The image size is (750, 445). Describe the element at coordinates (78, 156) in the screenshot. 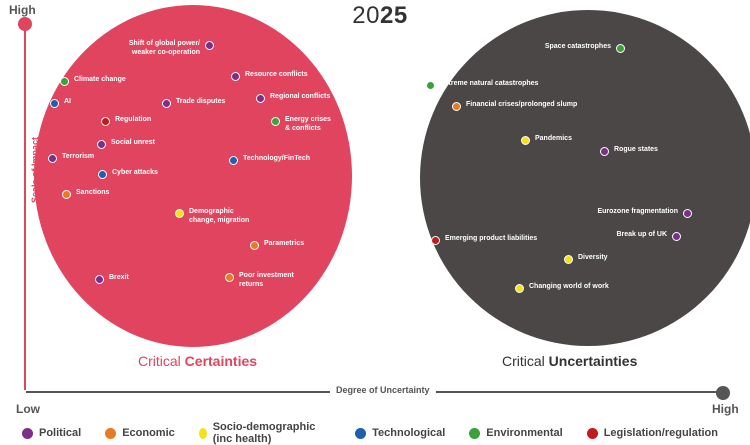

I see `risk-label: Terrorism` at that location.